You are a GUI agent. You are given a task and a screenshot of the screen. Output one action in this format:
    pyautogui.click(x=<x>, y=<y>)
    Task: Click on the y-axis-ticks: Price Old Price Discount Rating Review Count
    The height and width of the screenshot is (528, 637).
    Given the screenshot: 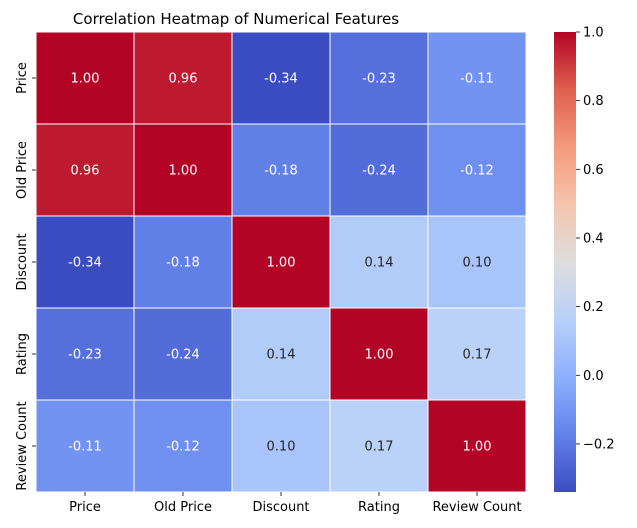 What is the action you would take?
    pyautogui.click(x=25, y=276)
    